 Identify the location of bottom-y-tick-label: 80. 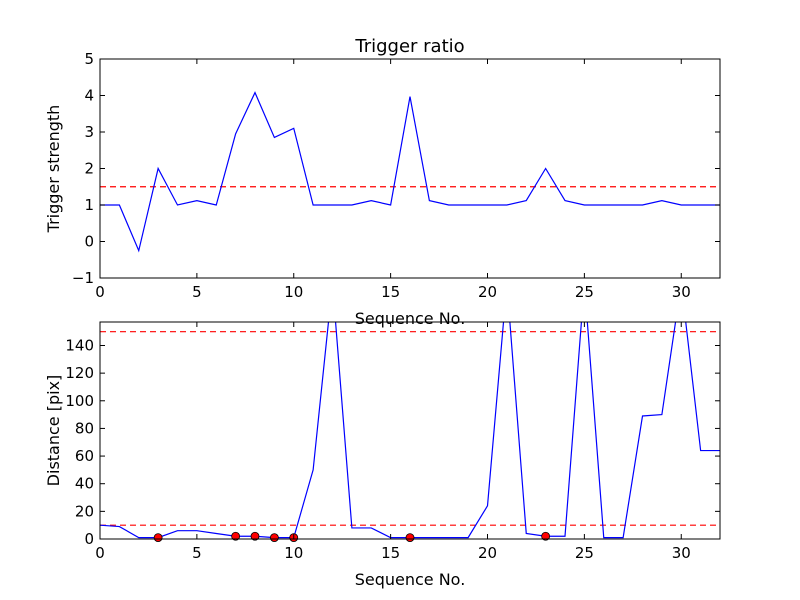
(84, 428).